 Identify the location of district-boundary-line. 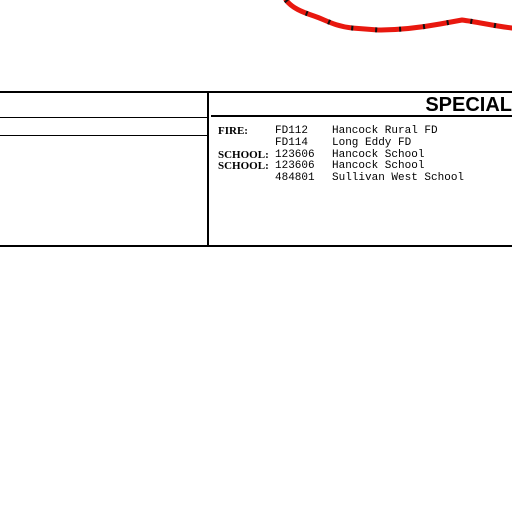
(397, 16).